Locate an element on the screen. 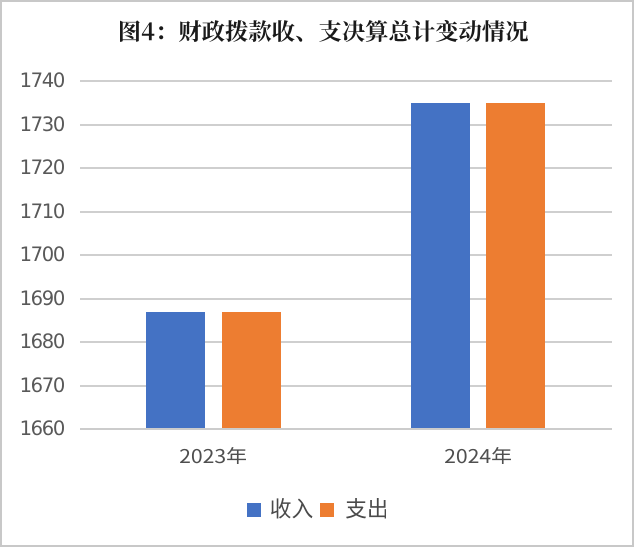  x-axis-label-2024-svg-path is located at coordinates (477, 455).